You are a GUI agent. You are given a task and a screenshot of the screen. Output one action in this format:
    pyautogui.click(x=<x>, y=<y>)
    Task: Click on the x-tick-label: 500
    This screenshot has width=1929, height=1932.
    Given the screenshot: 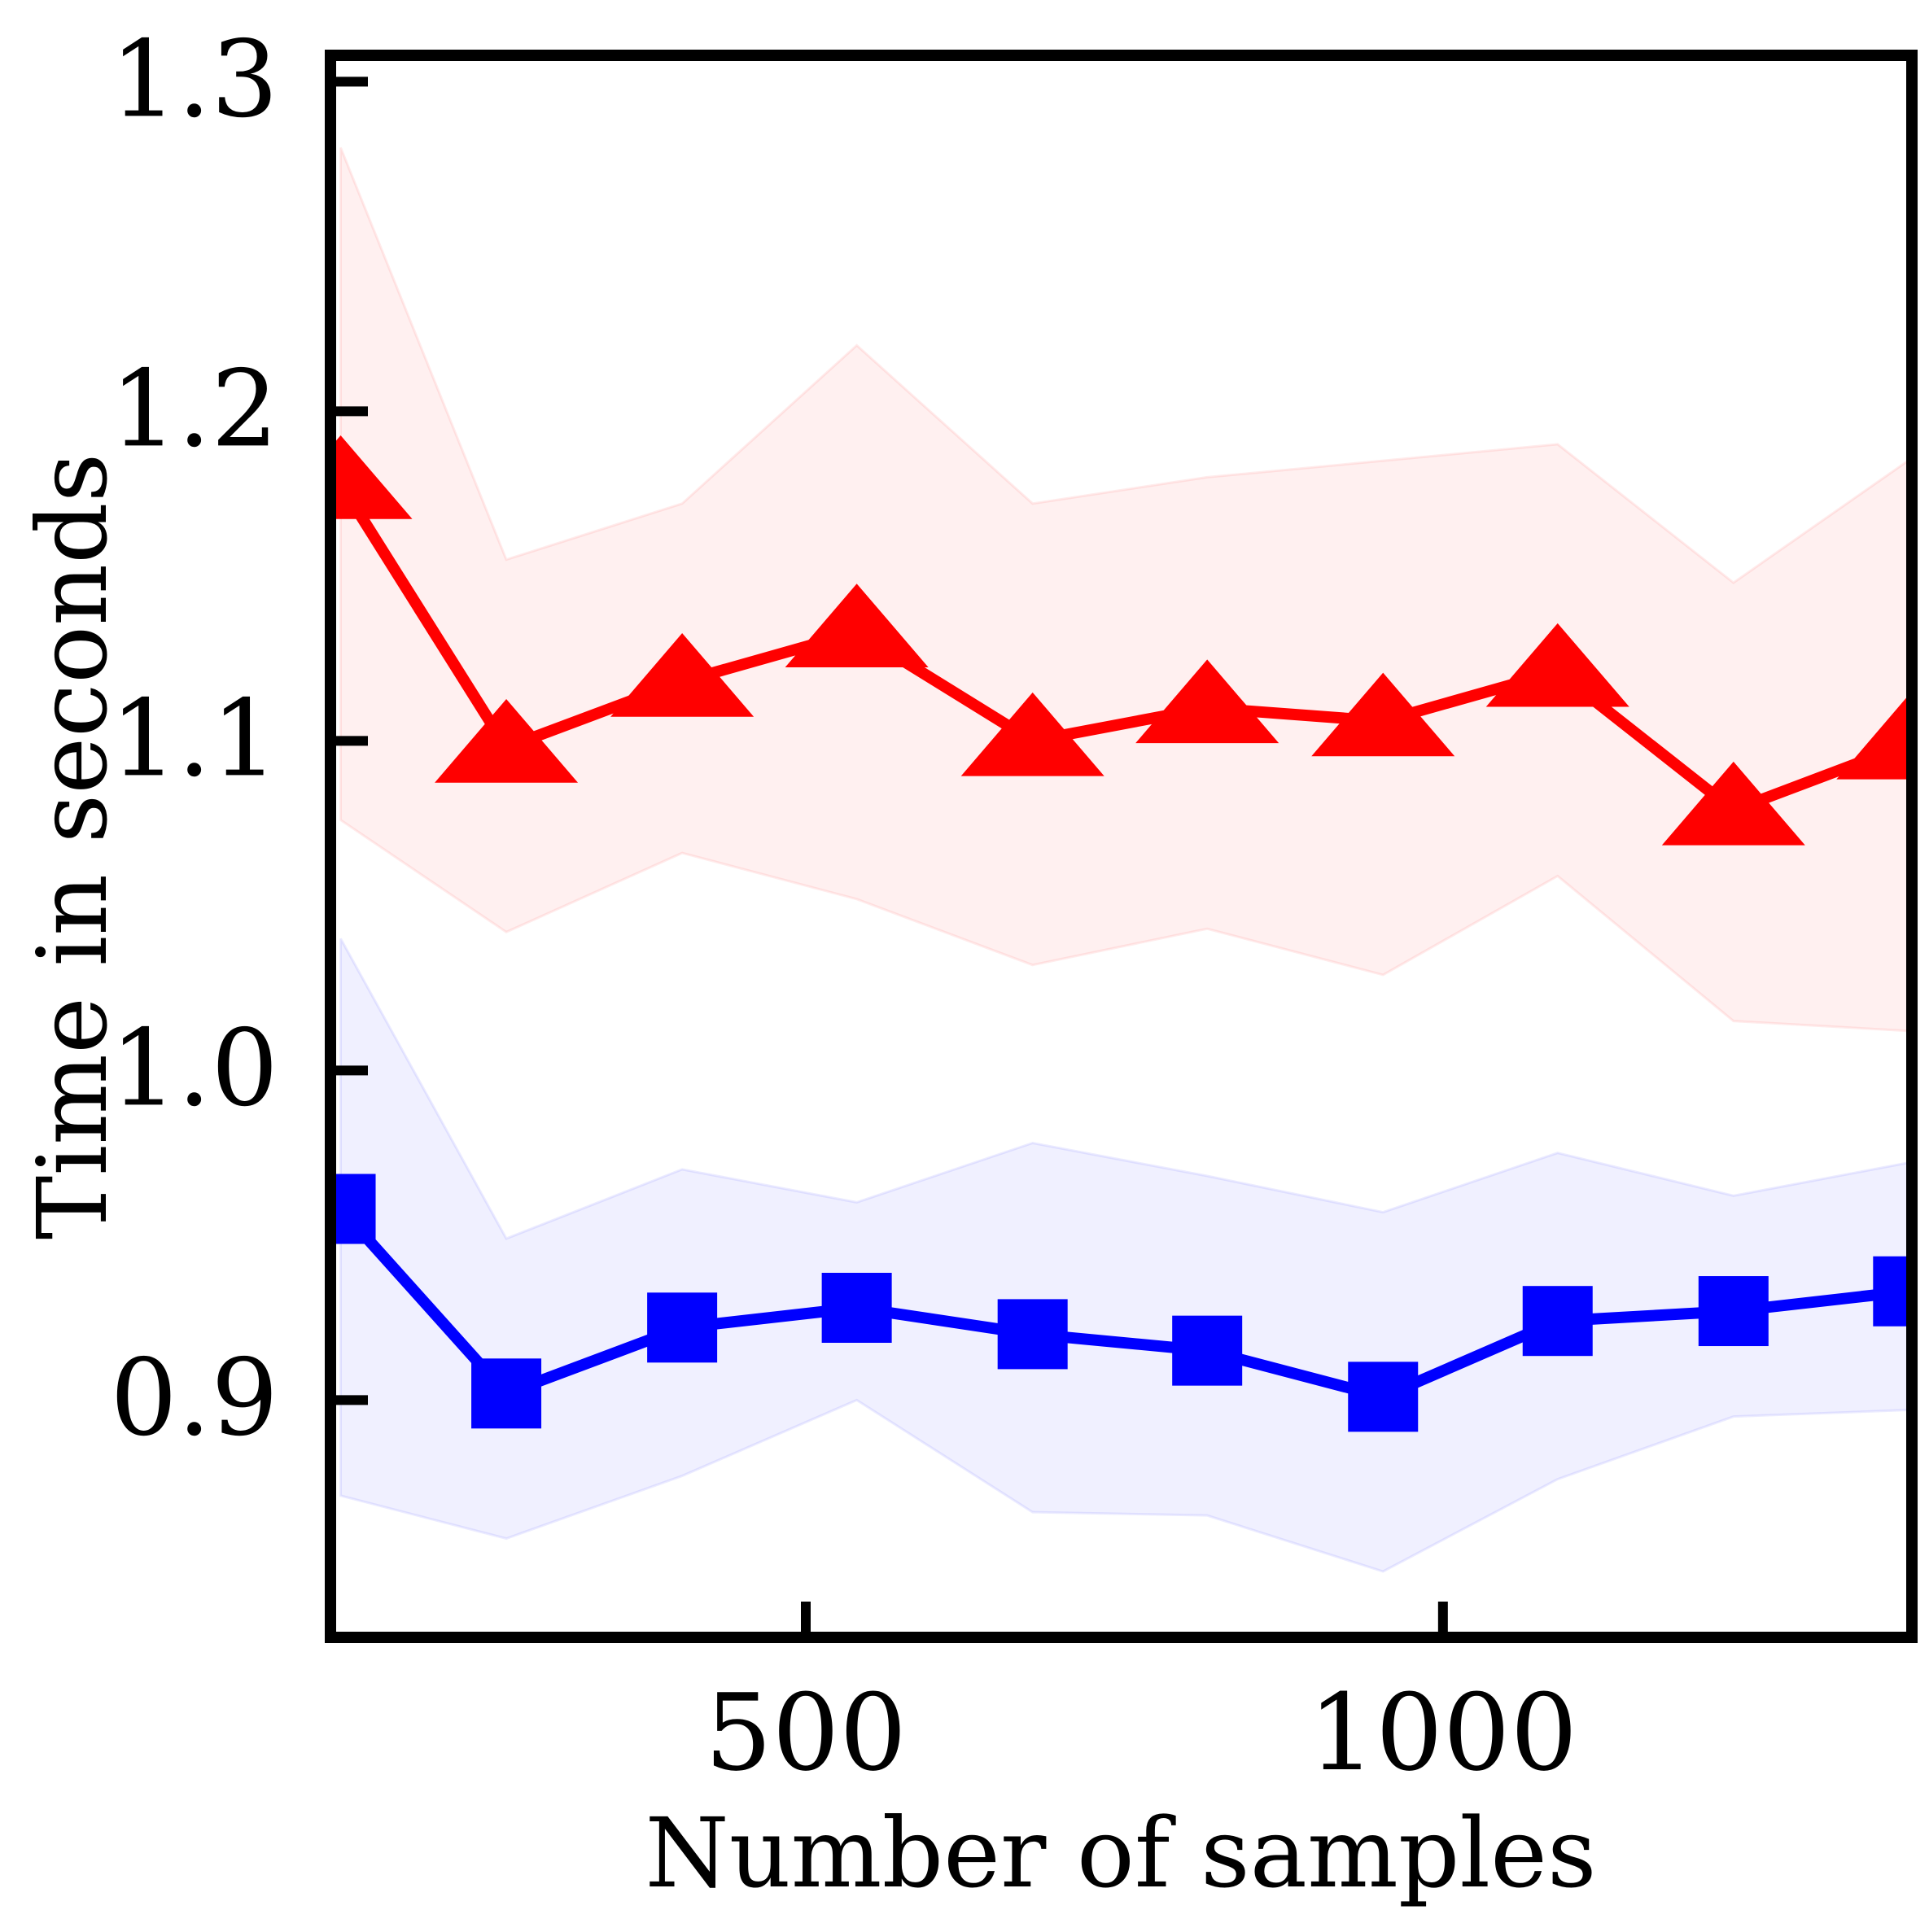 What is the action you would take?
    pyautogui.click(x=806, y=1733)
    